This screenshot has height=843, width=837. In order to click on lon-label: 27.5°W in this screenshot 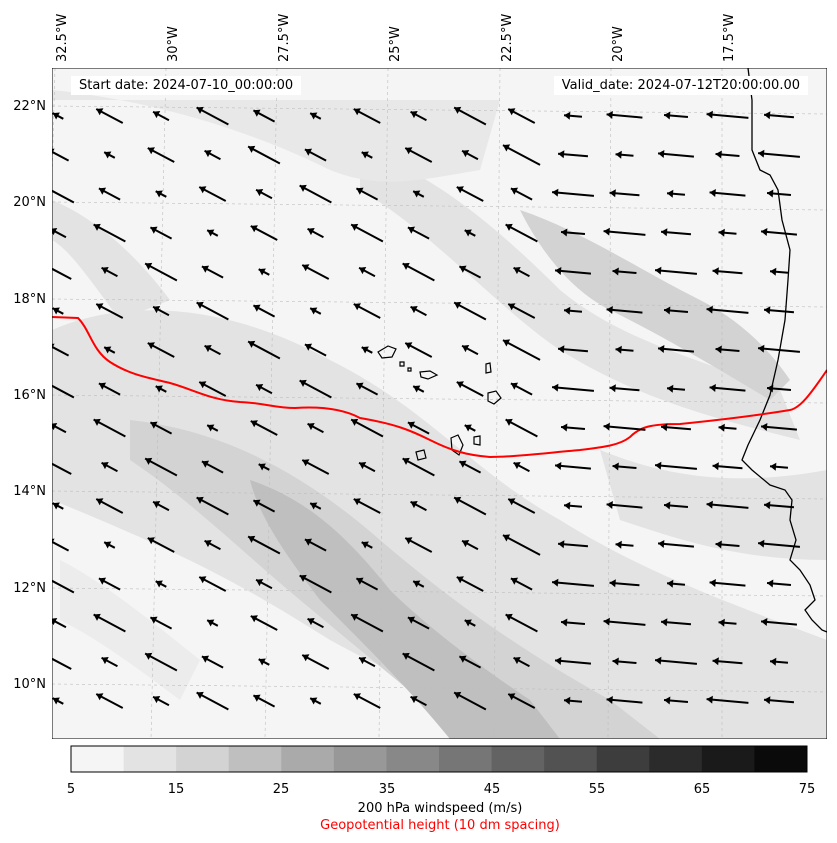, I will do `click(284, 38)`.